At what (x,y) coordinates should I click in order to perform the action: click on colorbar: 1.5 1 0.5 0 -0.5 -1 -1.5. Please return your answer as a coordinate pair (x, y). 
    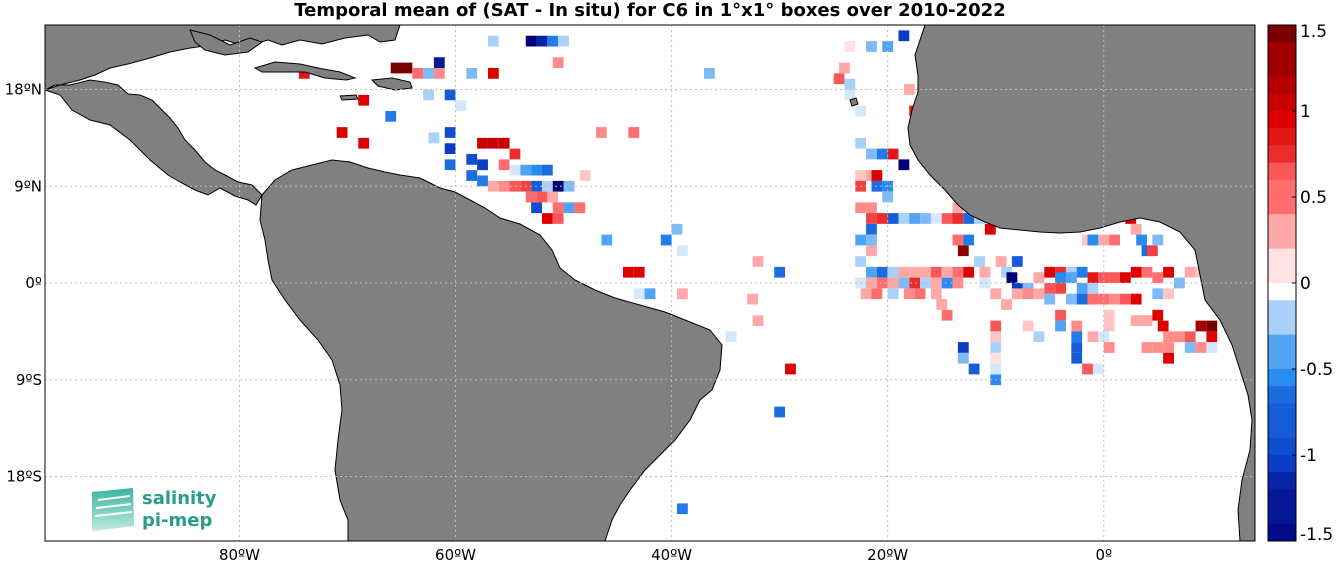
    Looking at the image, I should click on (1300, 283).